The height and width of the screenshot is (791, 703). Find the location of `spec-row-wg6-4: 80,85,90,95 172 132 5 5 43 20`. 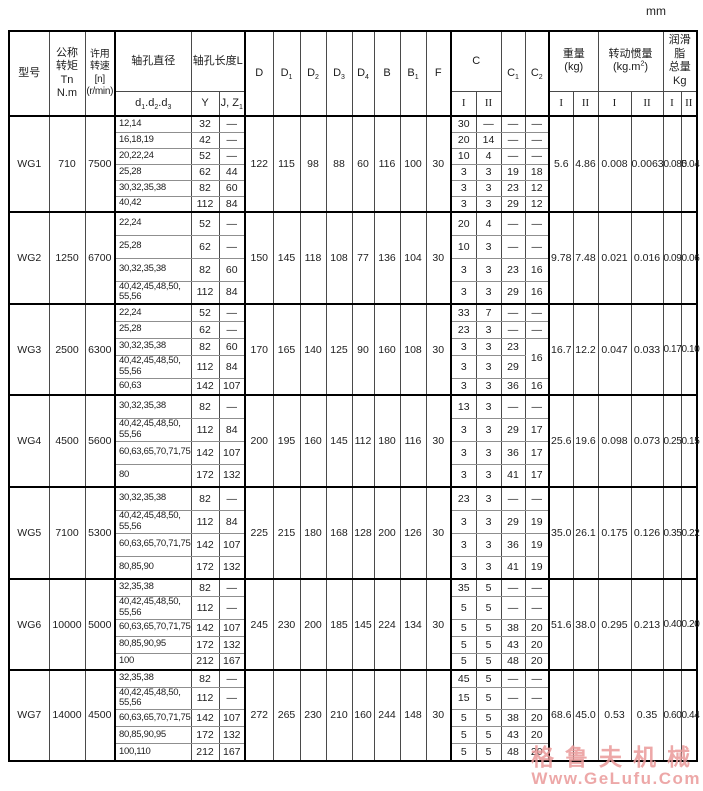

spec-row-wg6-4: 80,85,90,95 172 132 5 5 43 20 is located at coordinates (353, 644).